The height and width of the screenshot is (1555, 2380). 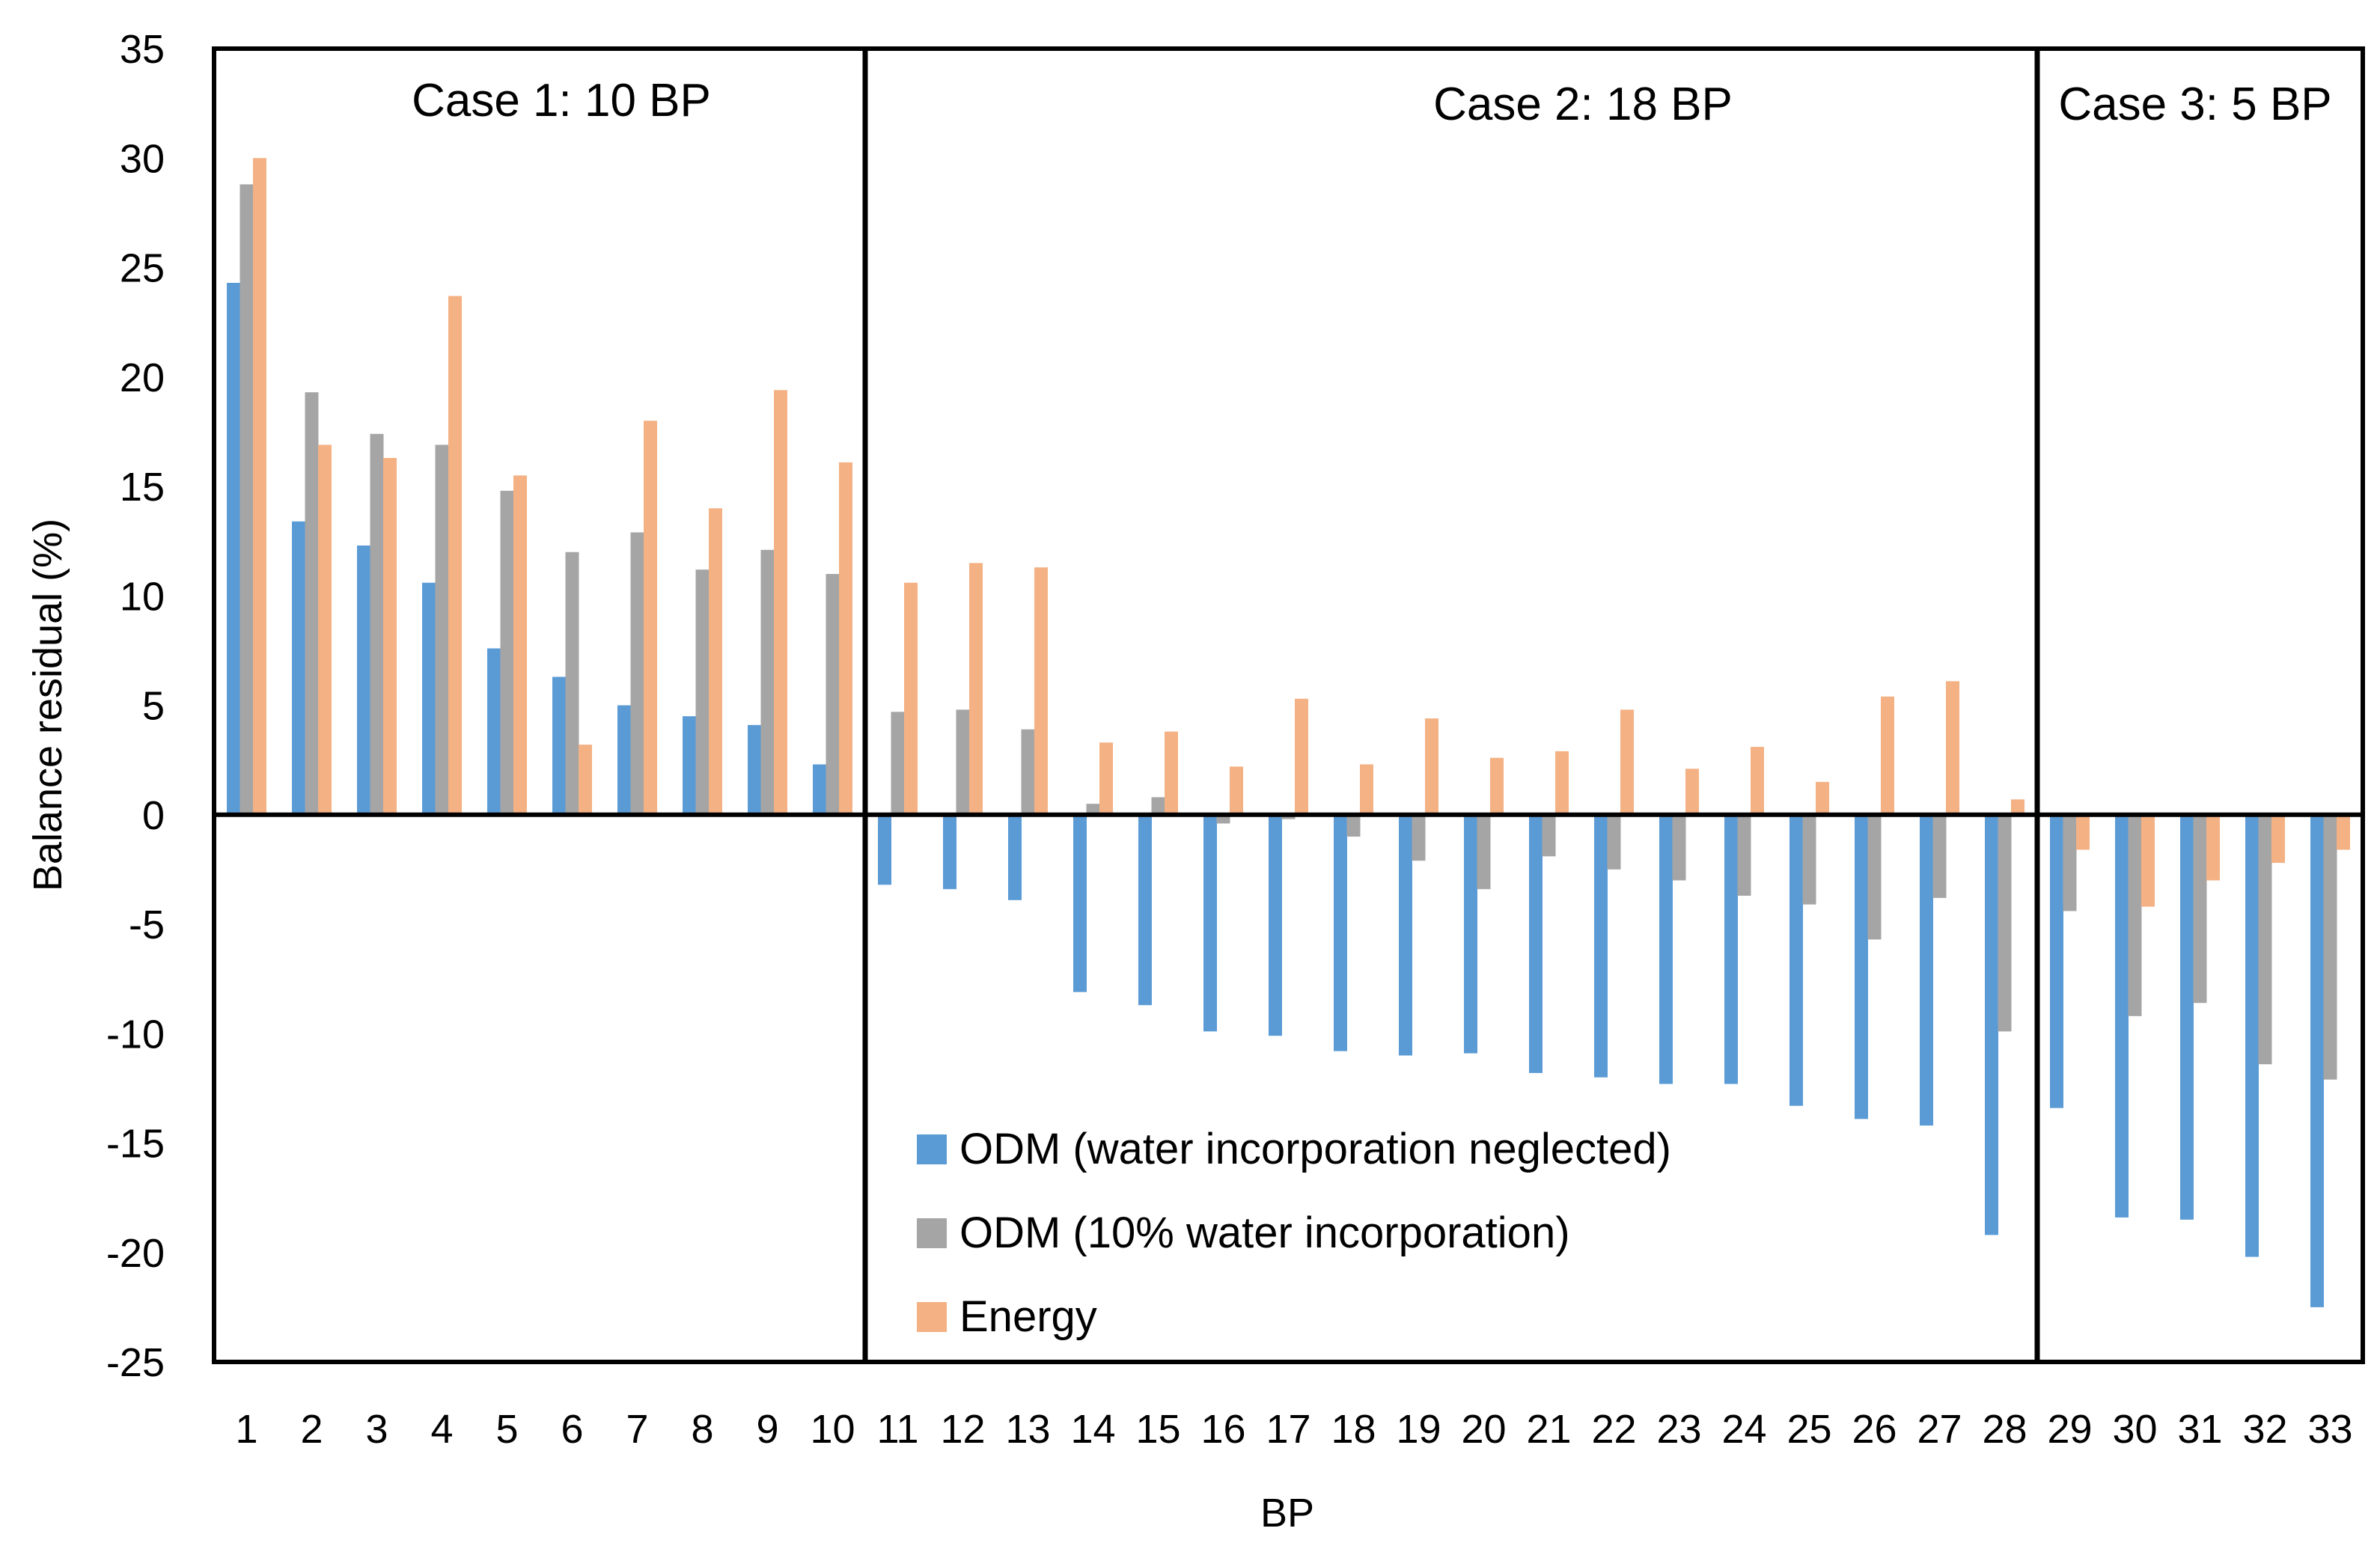 I want to click on x-tick-label: 11, so click(x=897, y=1429).